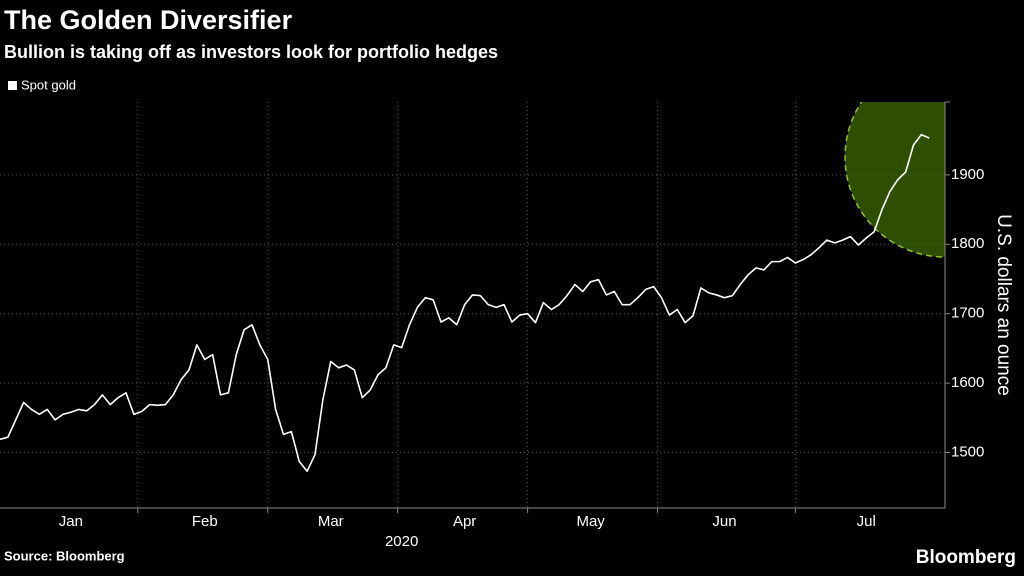  I want to click on y-tick-label: 1700, so click(967, 313).